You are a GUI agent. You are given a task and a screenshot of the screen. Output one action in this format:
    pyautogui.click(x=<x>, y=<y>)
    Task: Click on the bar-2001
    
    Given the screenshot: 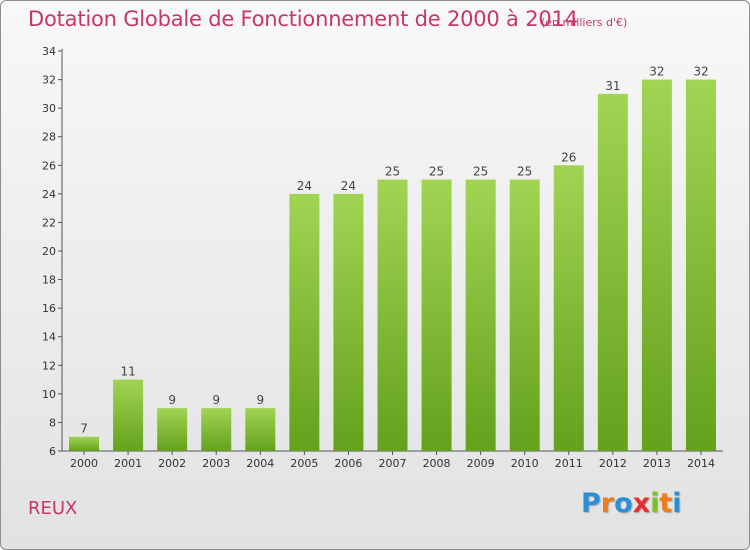 What is the action you would take?
    pyautogui.click(x=128, y=415)
    